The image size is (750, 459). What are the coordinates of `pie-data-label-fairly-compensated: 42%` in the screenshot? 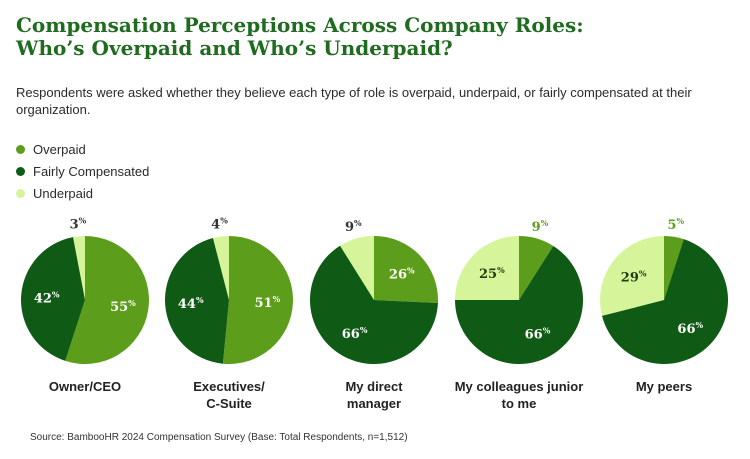 It's located at (47, 298).